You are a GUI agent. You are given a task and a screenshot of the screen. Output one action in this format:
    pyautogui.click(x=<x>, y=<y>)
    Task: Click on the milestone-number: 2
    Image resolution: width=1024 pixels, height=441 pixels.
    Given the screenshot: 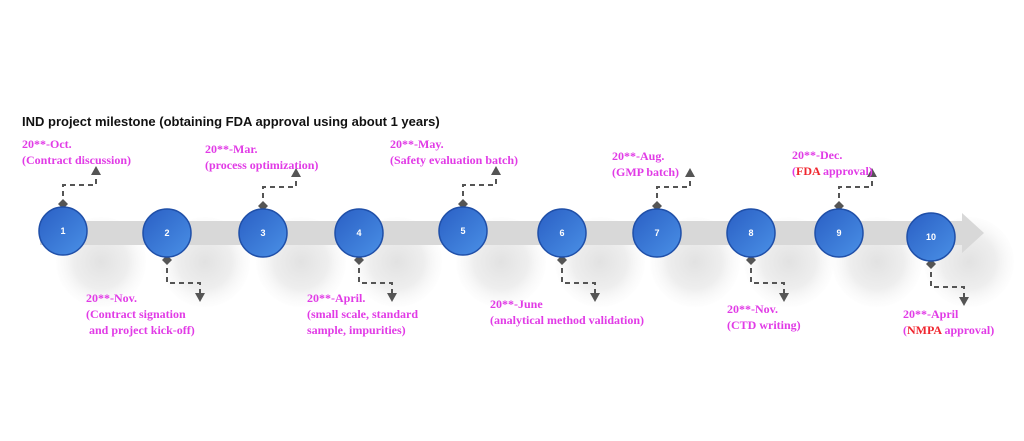 What is the action you would take?
    pyautogui.click(x=166, y=233)
    